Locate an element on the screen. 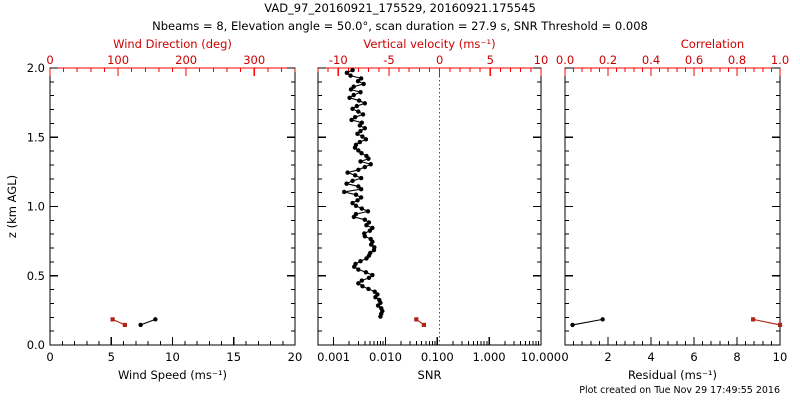 The height and width of the screenshot is (400, 800). x-tick-label-0.010: 0.010 is located at coordinates (385, 357).